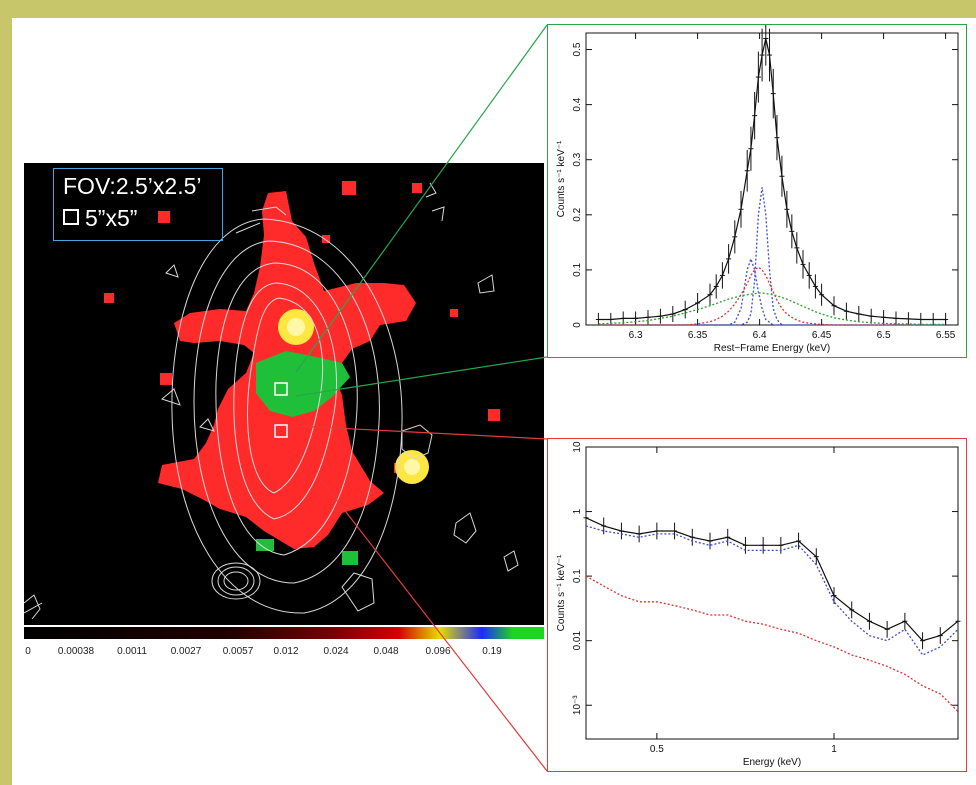 The height and width of the screenshot is (785, 976). I want to click on x-tick-label: 6.55, so click(946, 335).